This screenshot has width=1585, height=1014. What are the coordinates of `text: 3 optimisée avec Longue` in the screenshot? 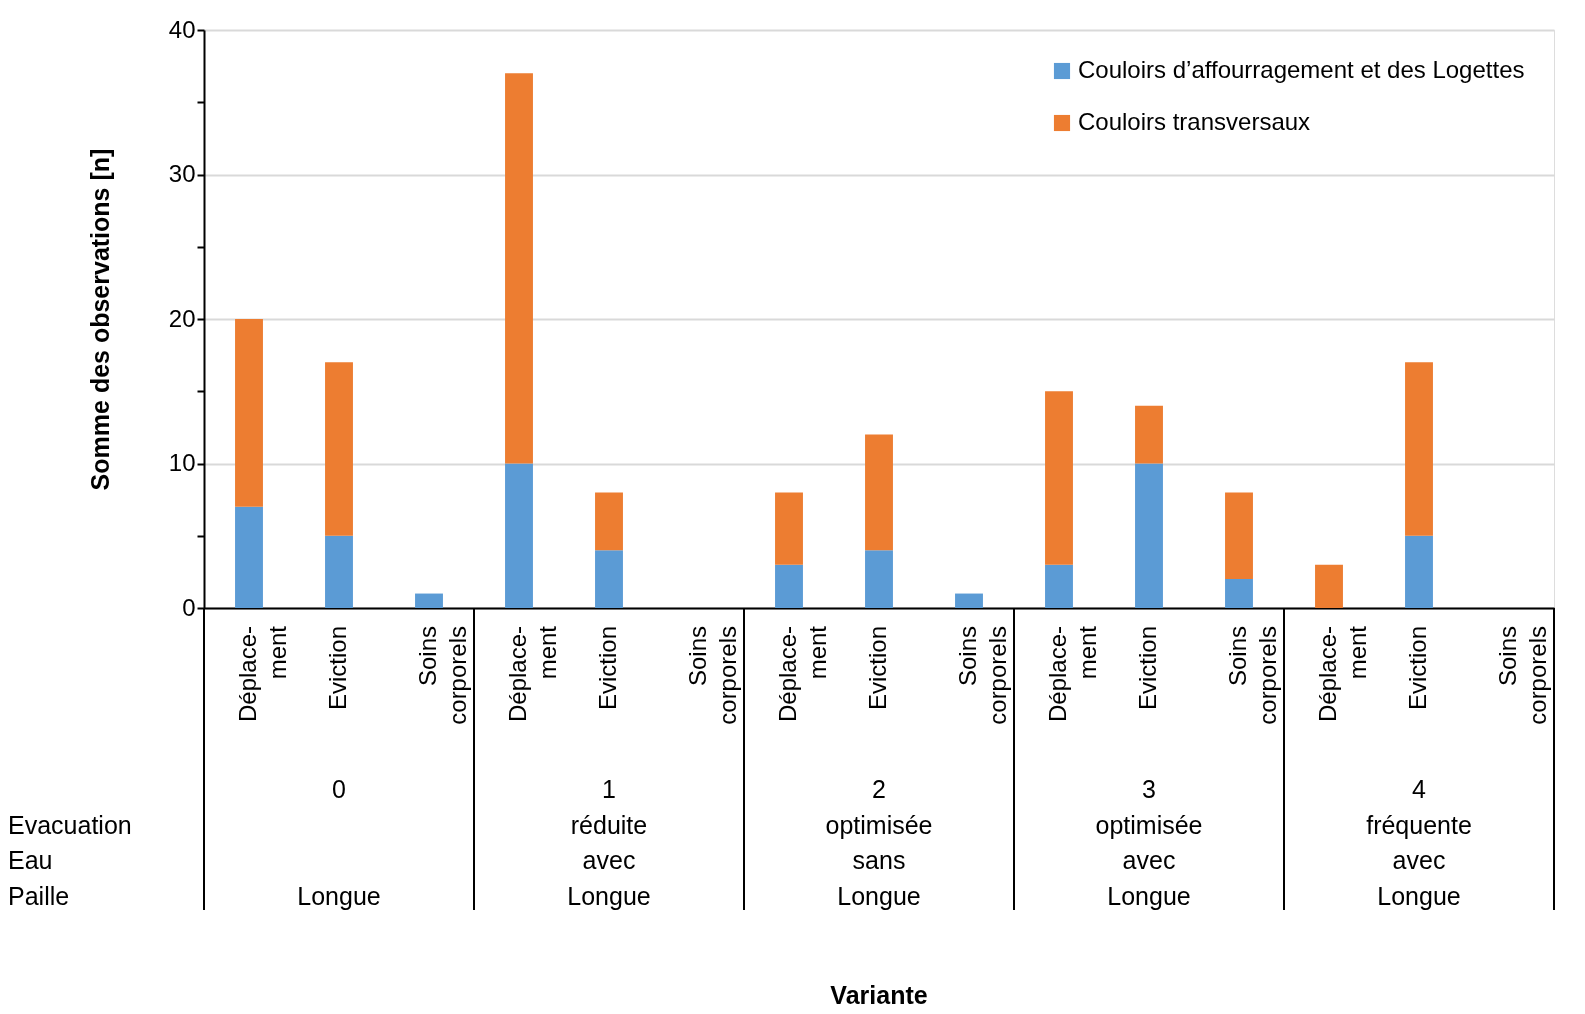 It's located at (1149, 842).